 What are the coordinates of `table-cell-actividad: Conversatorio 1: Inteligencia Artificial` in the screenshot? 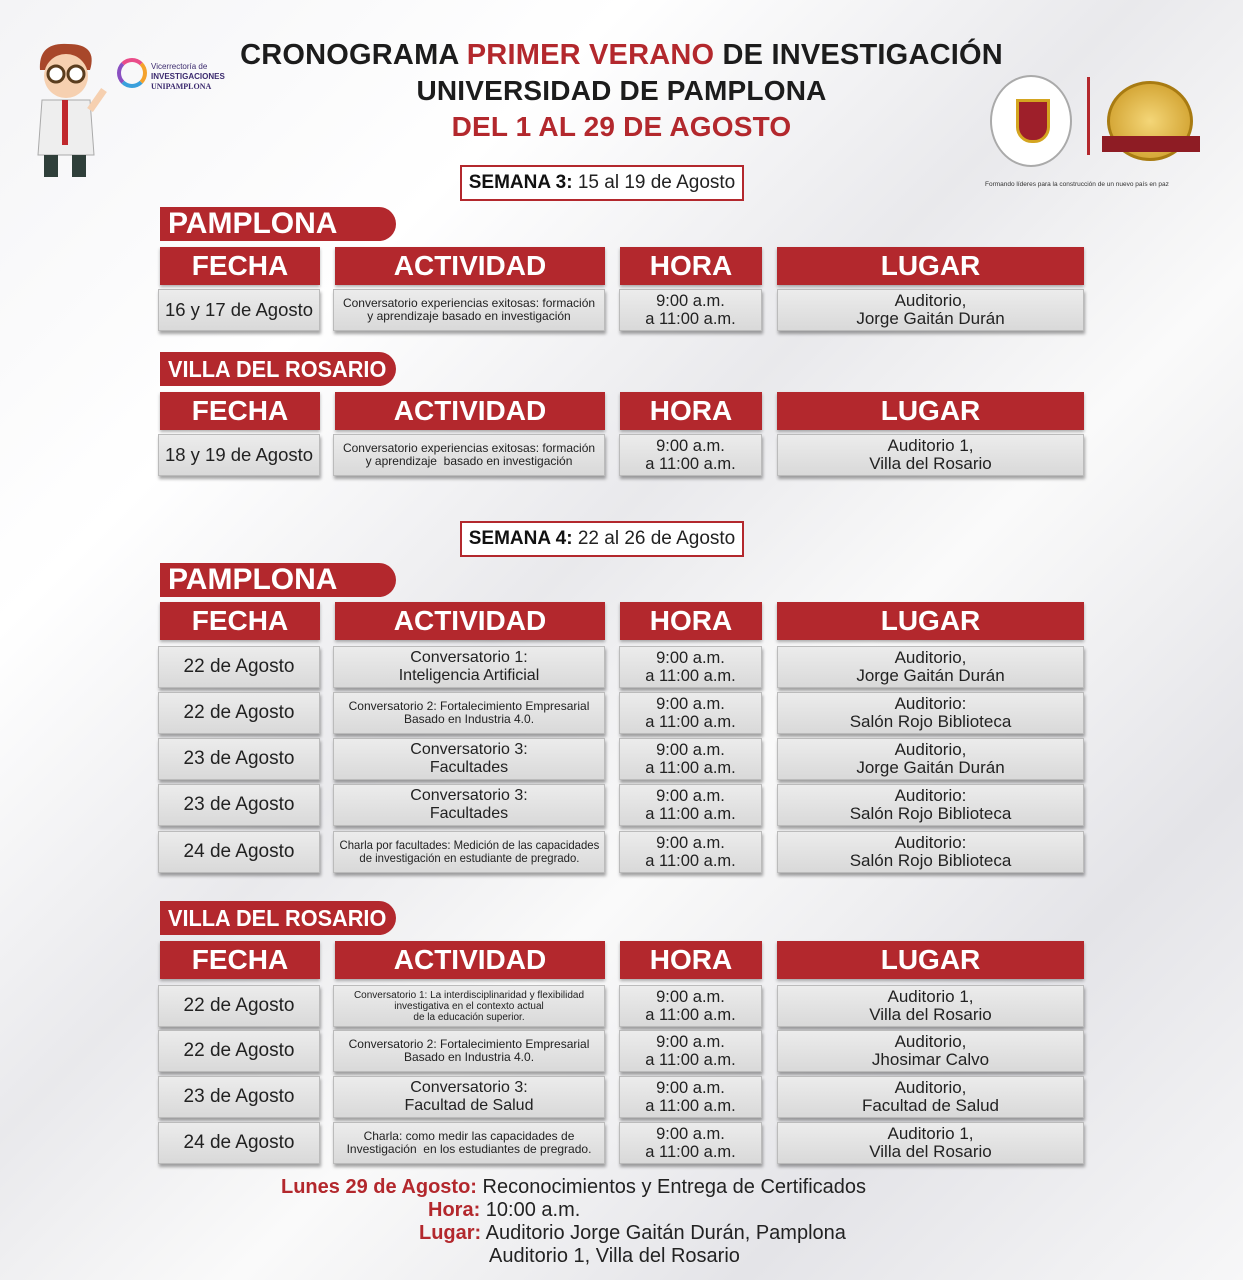 It's located at (469, 667).